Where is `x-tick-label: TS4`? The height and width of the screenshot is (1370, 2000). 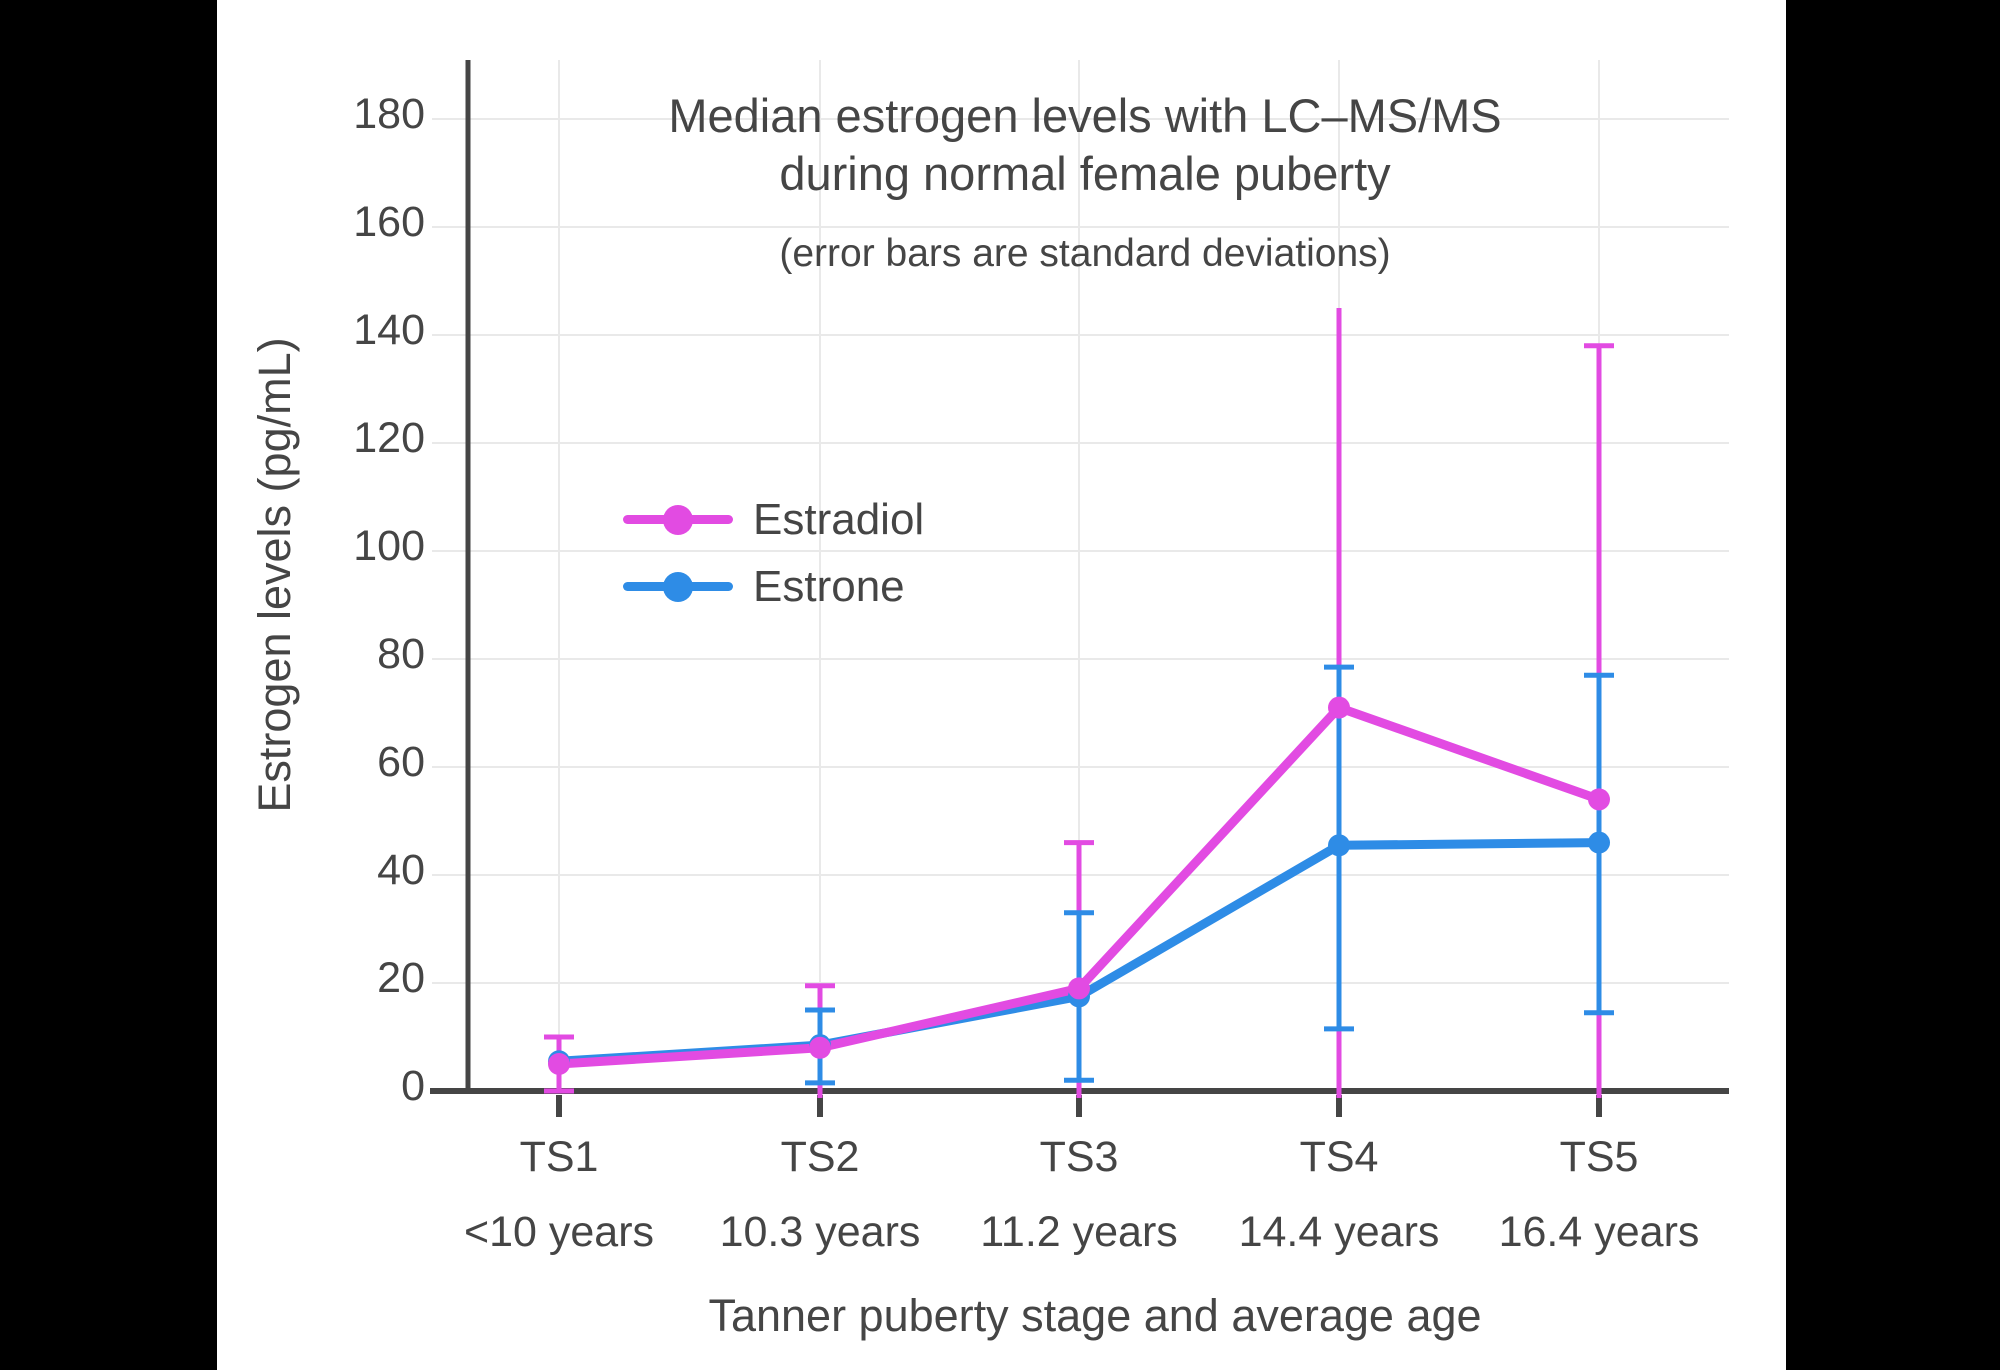
x-tick-label: TS4 is located at coordinates (1339, 1157).